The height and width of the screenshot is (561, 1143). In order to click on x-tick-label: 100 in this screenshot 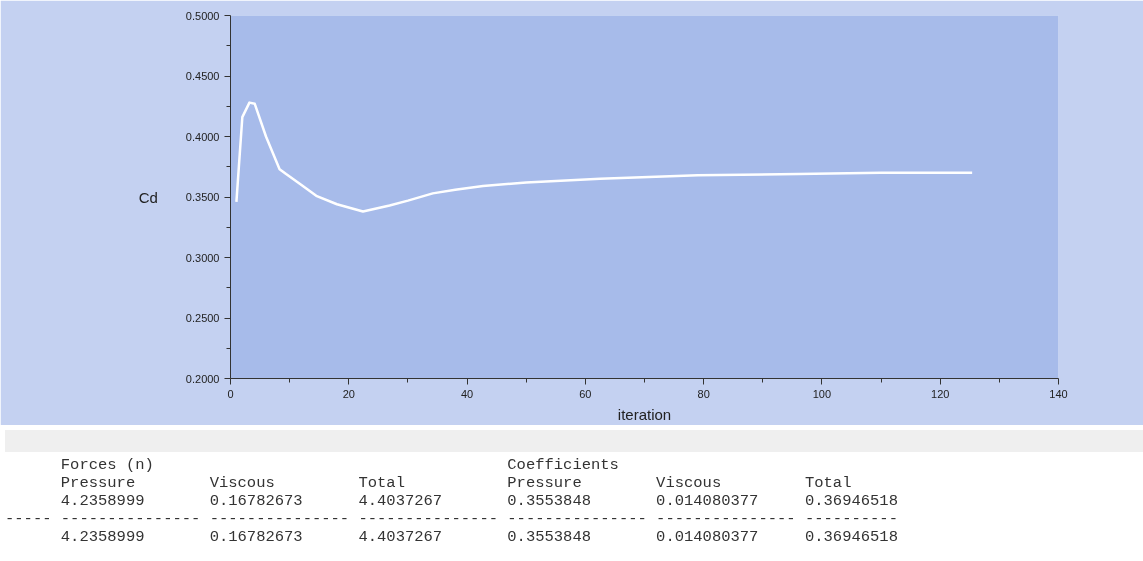, I will do `click(822, 393)`.